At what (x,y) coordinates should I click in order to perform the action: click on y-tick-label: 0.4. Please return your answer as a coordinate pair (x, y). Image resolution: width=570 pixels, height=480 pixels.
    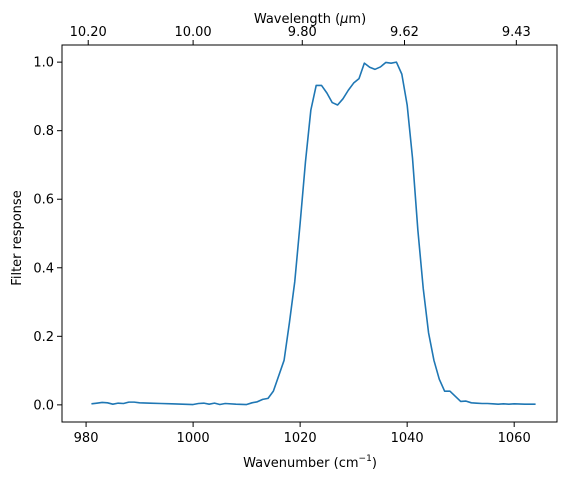
    Looking at the image, I should click on (43, 268).